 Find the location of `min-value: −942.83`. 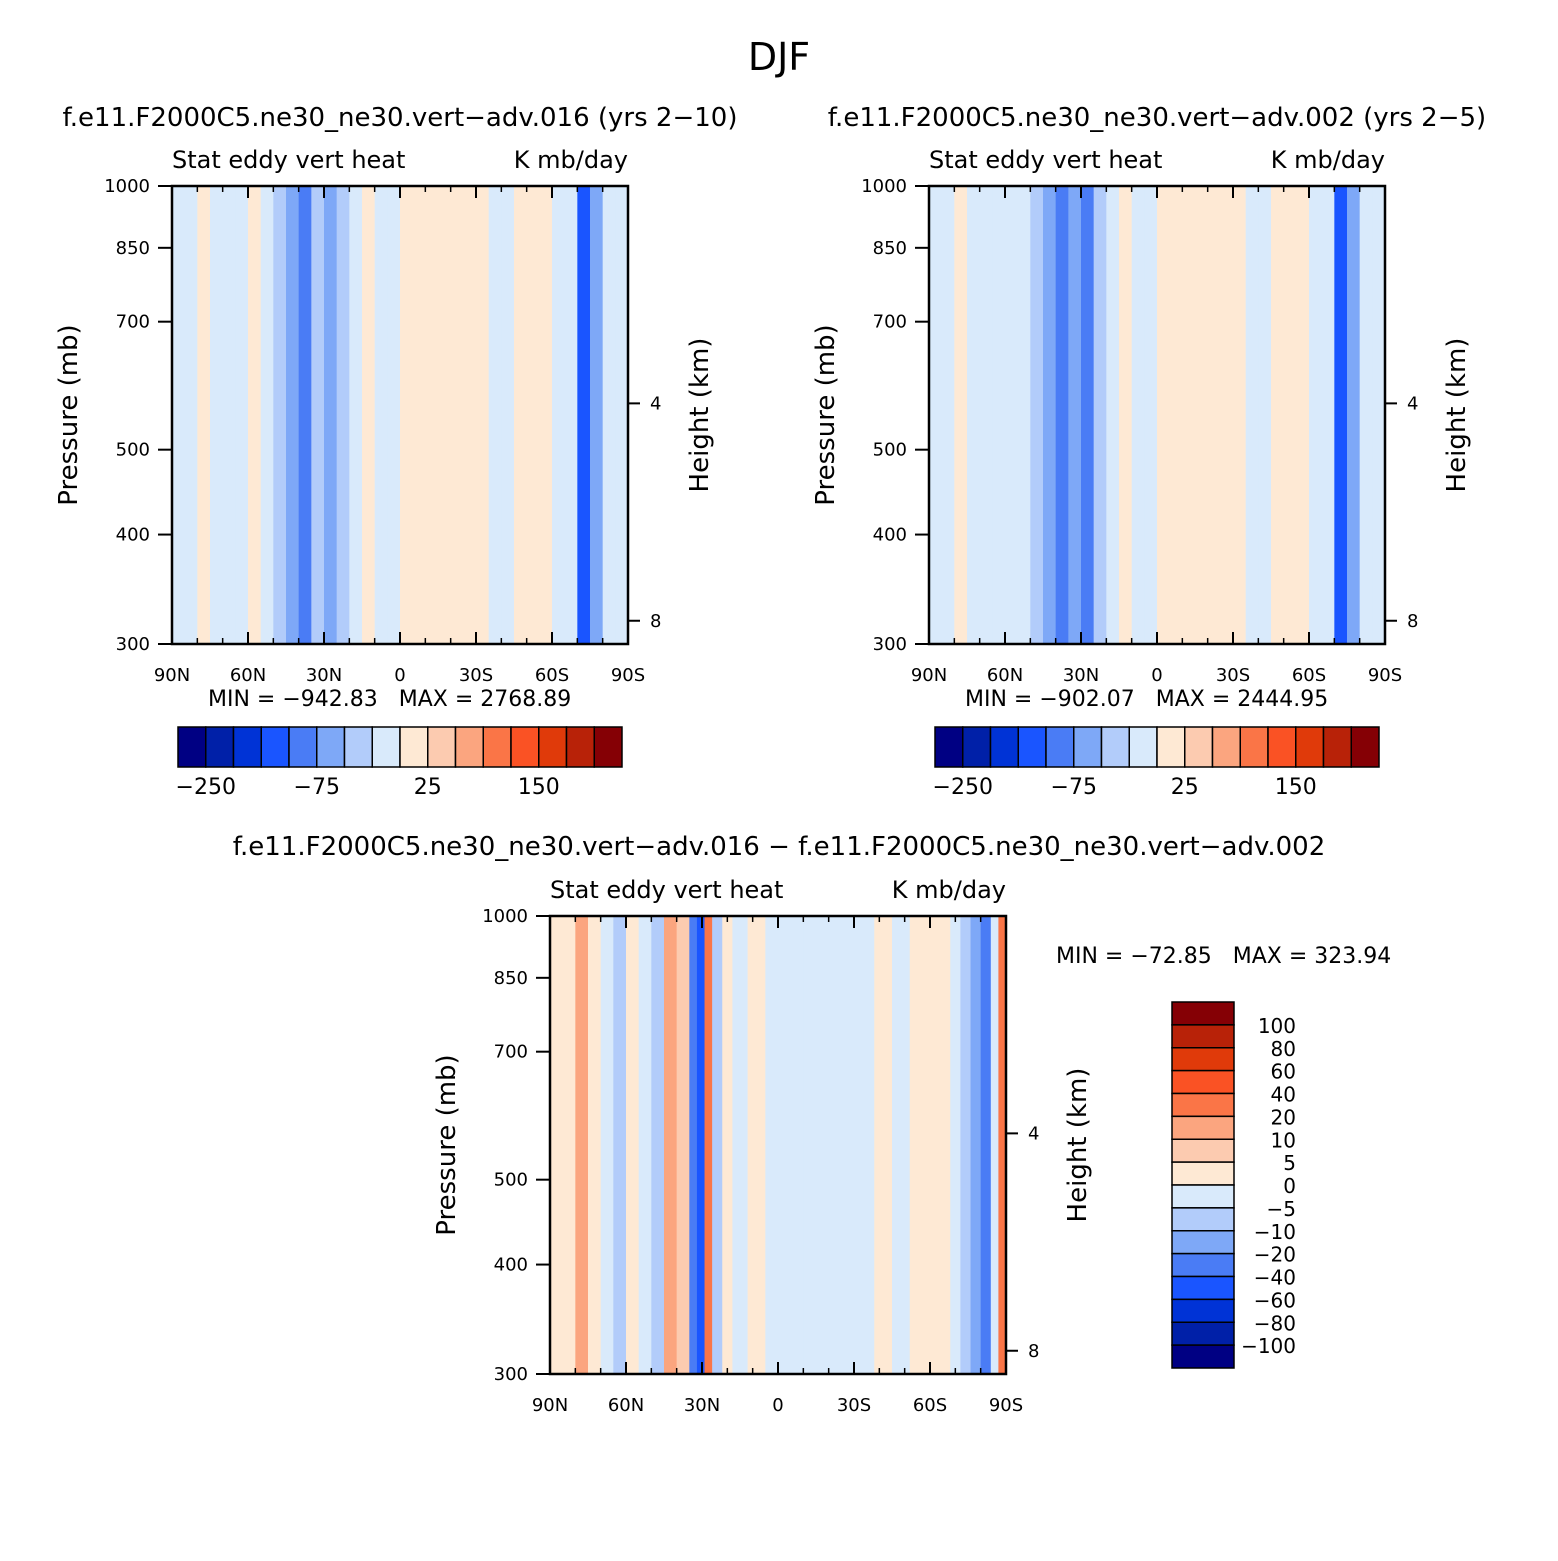

min-value: −942.83 is located at coordinates (329, 699).